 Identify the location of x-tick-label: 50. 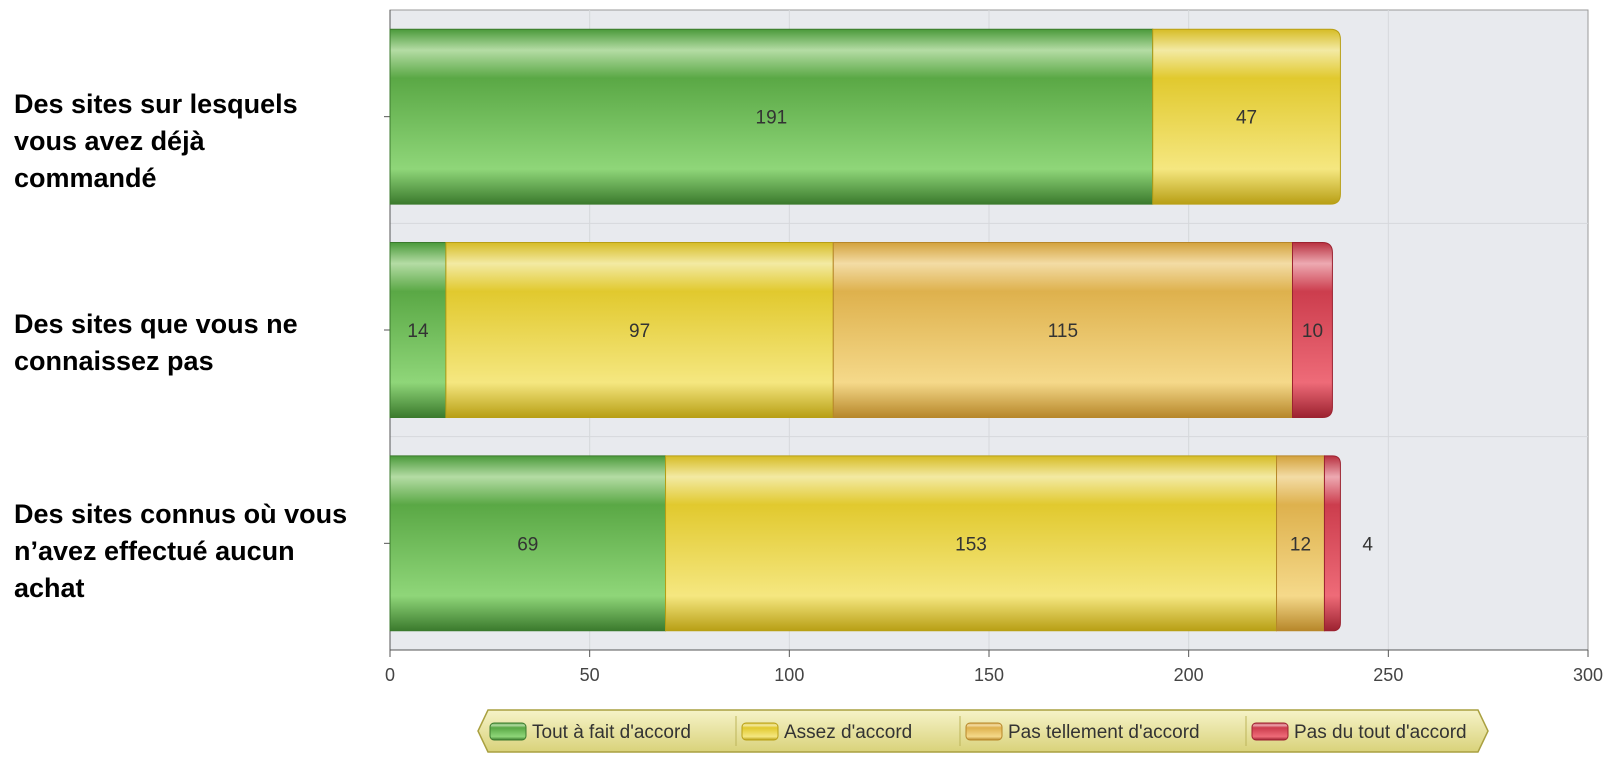
(590, 675).